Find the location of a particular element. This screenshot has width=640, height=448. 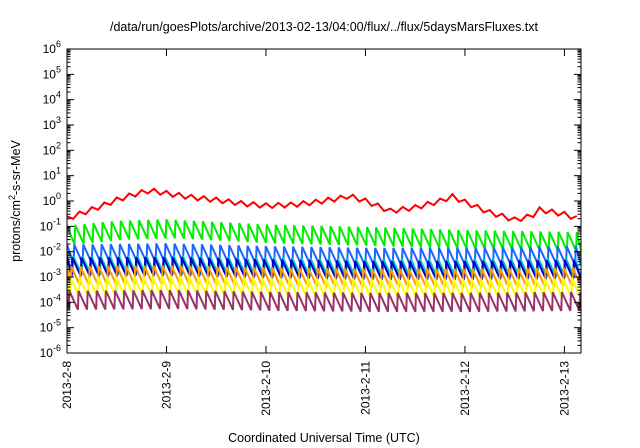

y-tick-label: 10⁻² is located at coordinates (50, 250).